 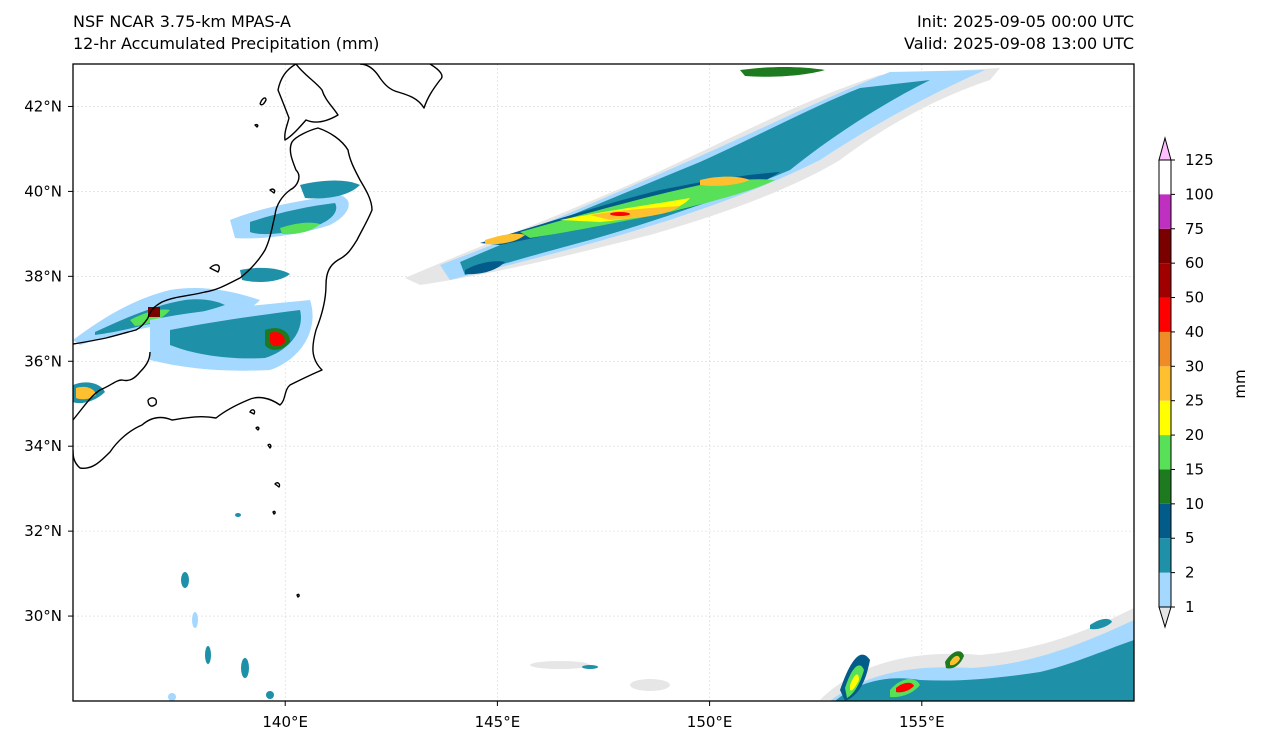 I want to click on lat-tick-label: 32°N, so click(x=43, y=531).